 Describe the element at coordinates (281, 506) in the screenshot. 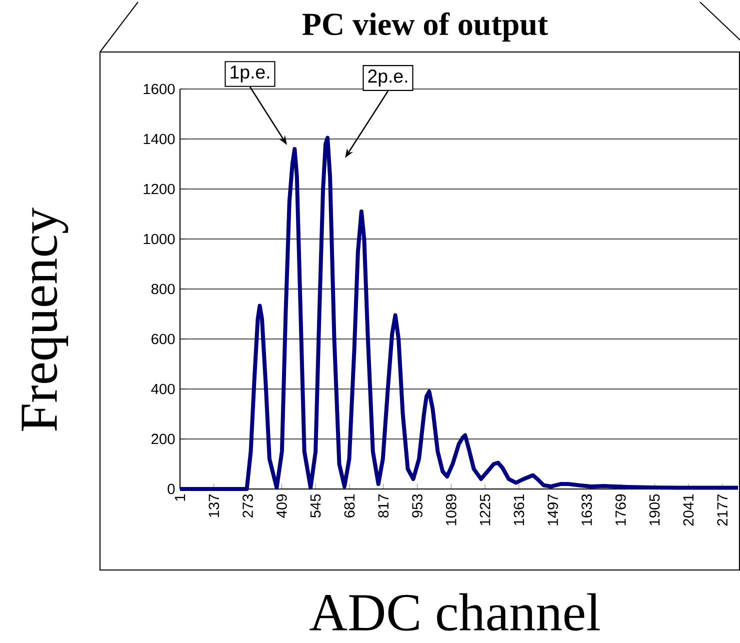

I see `x-tick-label: 409` at that location.